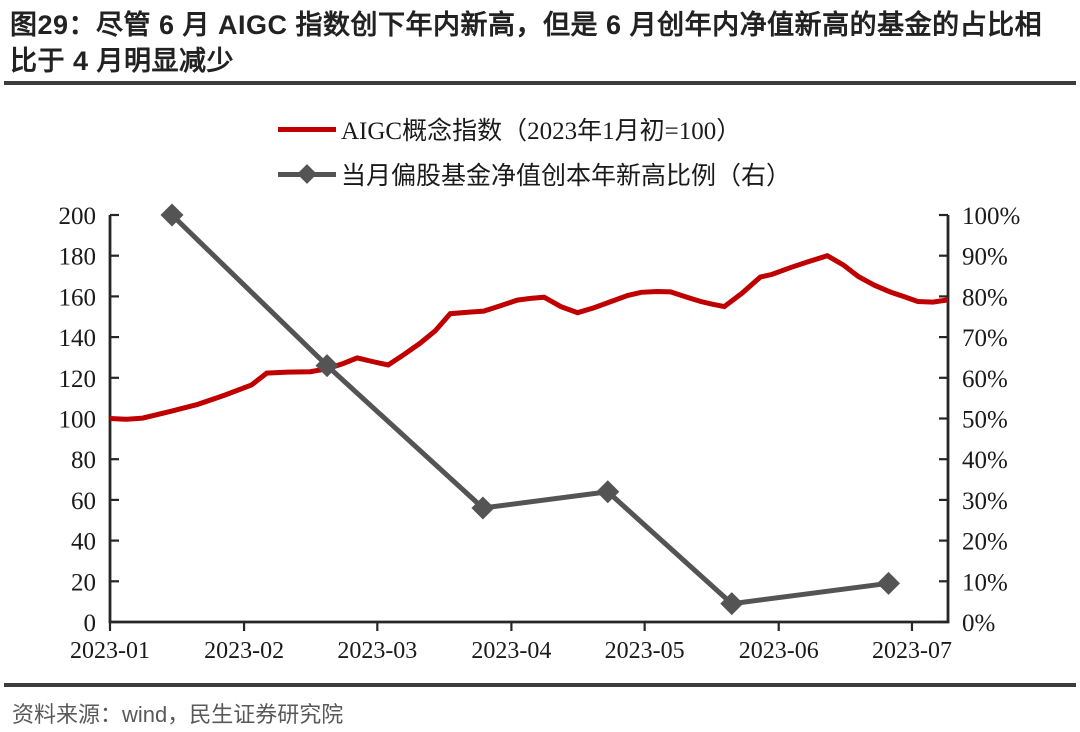 The image size is (1080, 732). Describe the element at coordinates (83, 460) in the screenshot. I see `left-axis-tick-label: 80` at that location.